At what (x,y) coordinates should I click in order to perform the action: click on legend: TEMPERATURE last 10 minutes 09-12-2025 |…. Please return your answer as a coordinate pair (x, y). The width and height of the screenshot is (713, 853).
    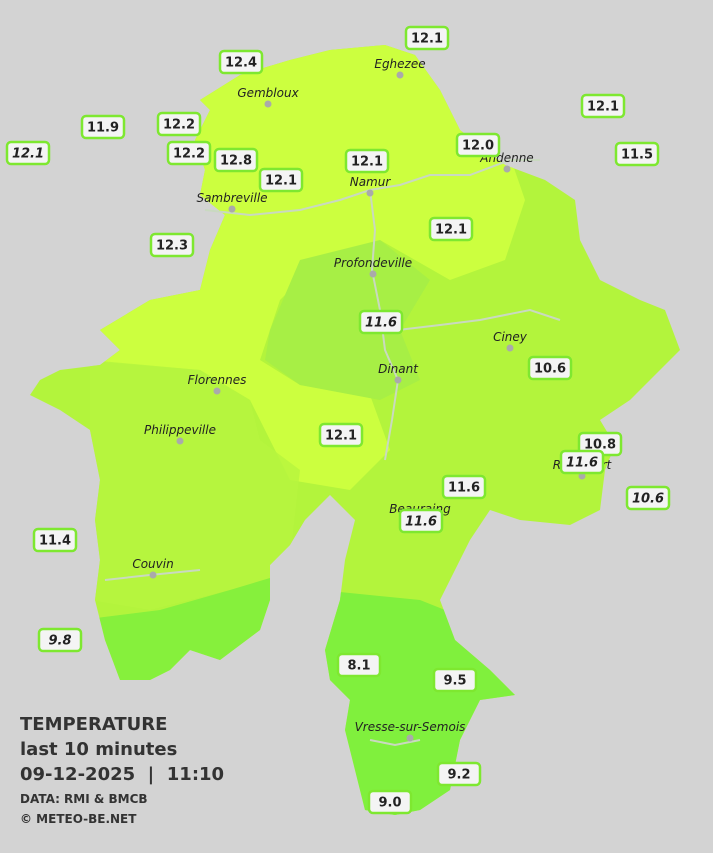
    Looking at the image, I should click on (122, 770).